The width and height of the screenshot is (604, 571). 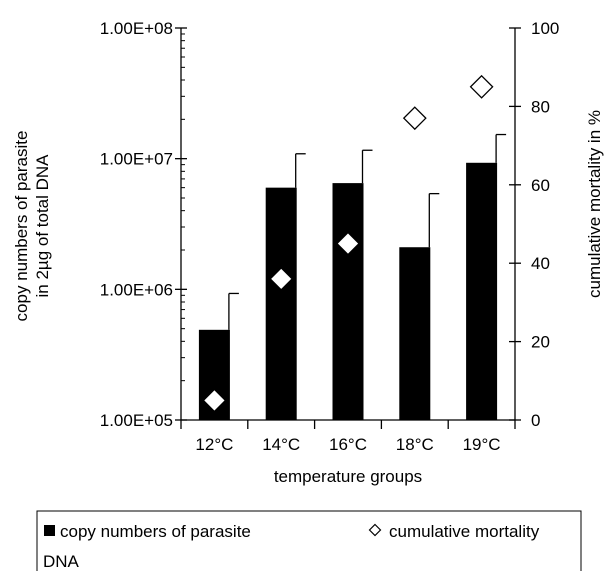 What do you see at coordinates (540, 106) in the screenshot?
I see `right-tick-label-4: 80` at bounding box center [540, 106].